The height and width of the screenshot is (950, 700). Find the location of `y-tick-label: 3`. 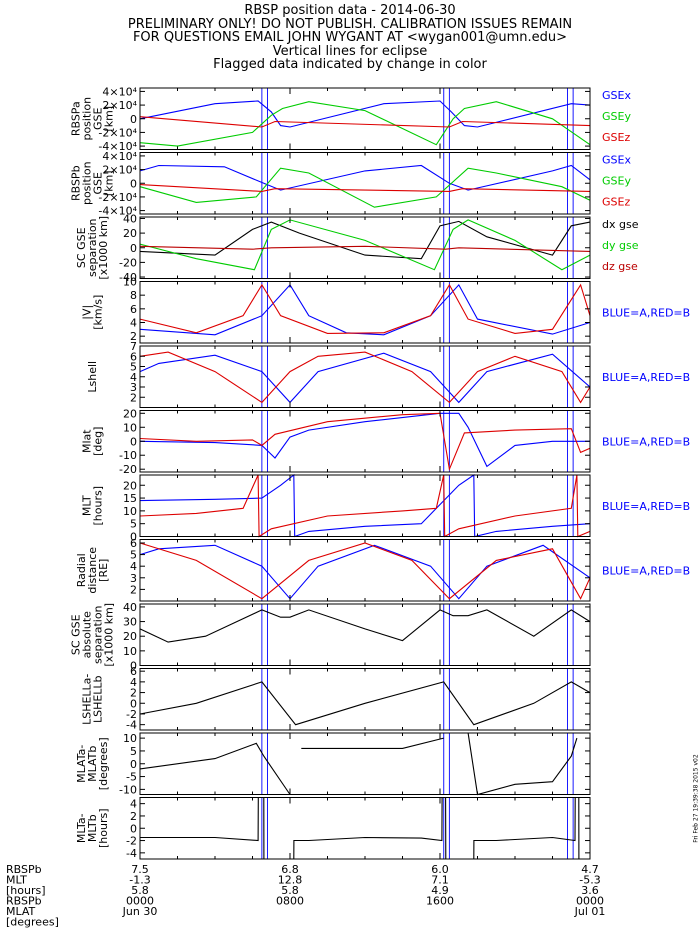

y-tick-label: 3 is located at coordinates (133, 387).